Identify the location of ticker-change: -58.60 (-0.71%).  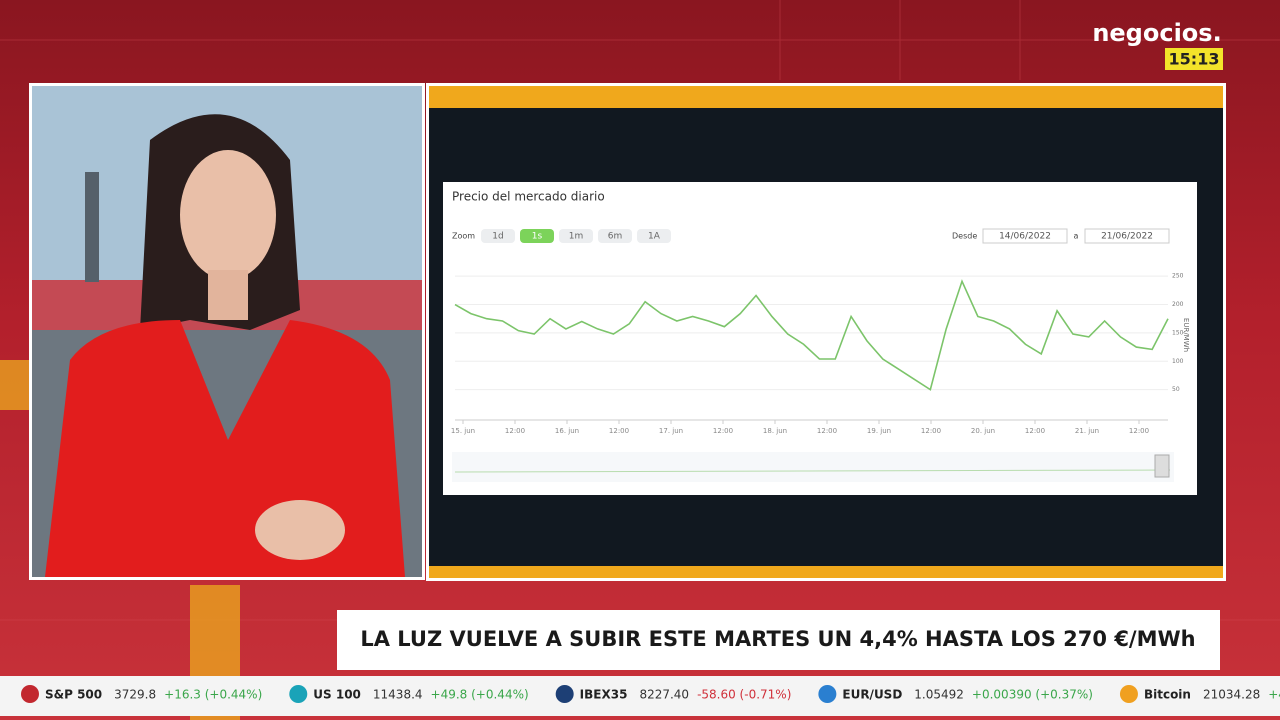
(744, 695).